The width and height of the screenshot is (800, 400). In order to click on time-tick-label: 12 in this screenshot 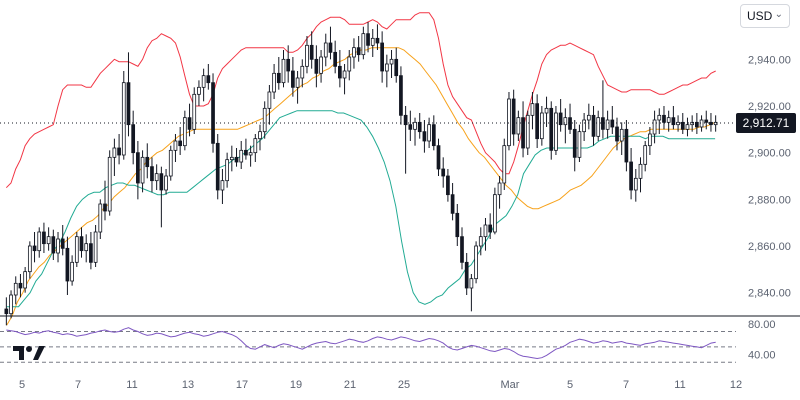, I will do `click(736, 385)`.